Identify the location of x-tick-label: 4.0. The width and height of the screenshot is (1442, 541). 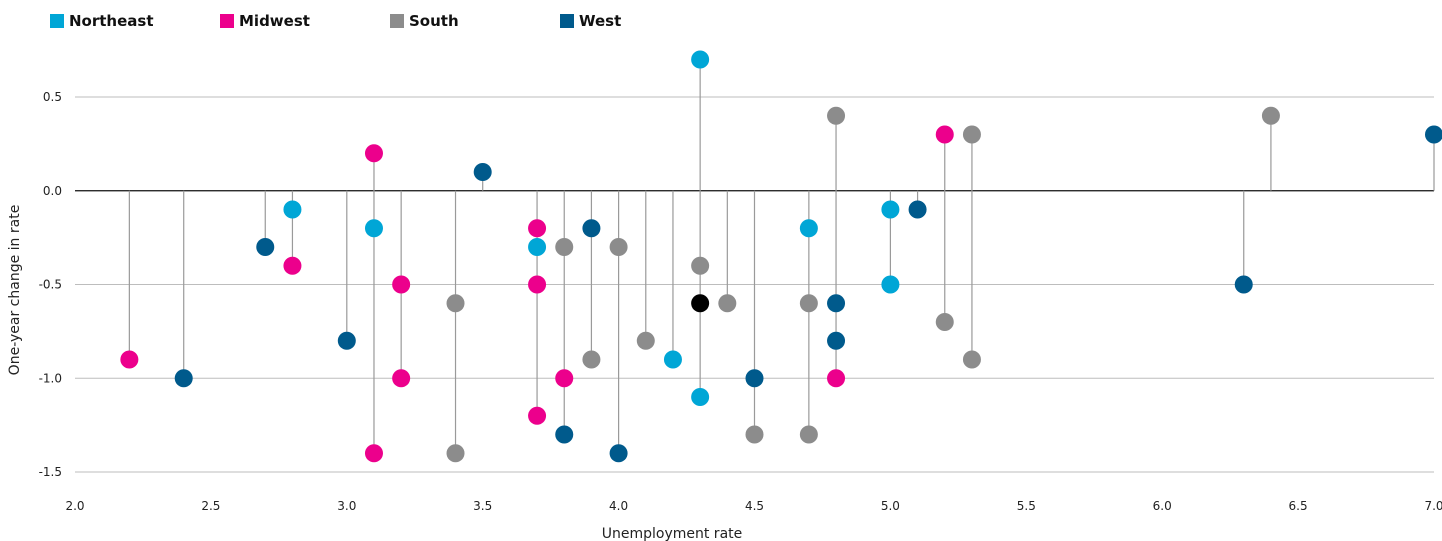
(618, 506).